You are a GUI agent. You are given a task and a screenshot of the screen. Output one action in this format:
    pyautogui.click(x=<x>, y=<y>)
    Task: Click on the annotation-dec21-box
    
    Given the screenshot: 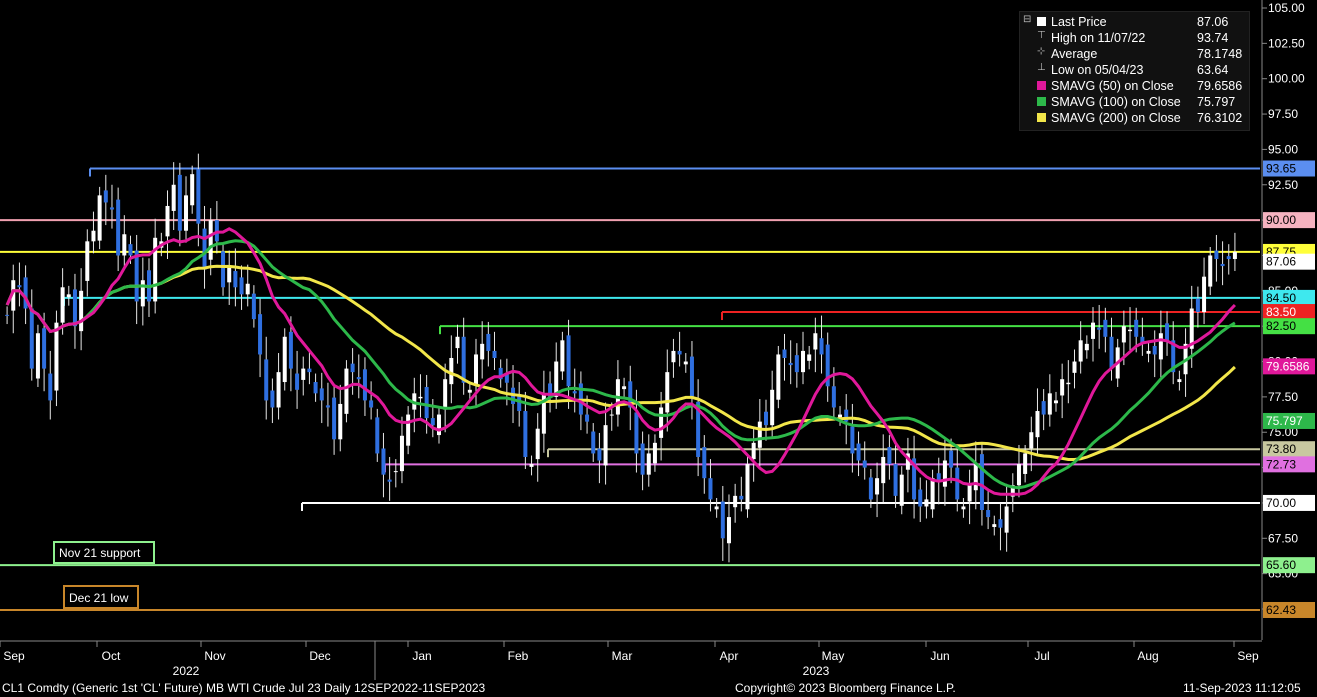 What is the action you would take?
    pyautogui.click(x=101, y=597)
    